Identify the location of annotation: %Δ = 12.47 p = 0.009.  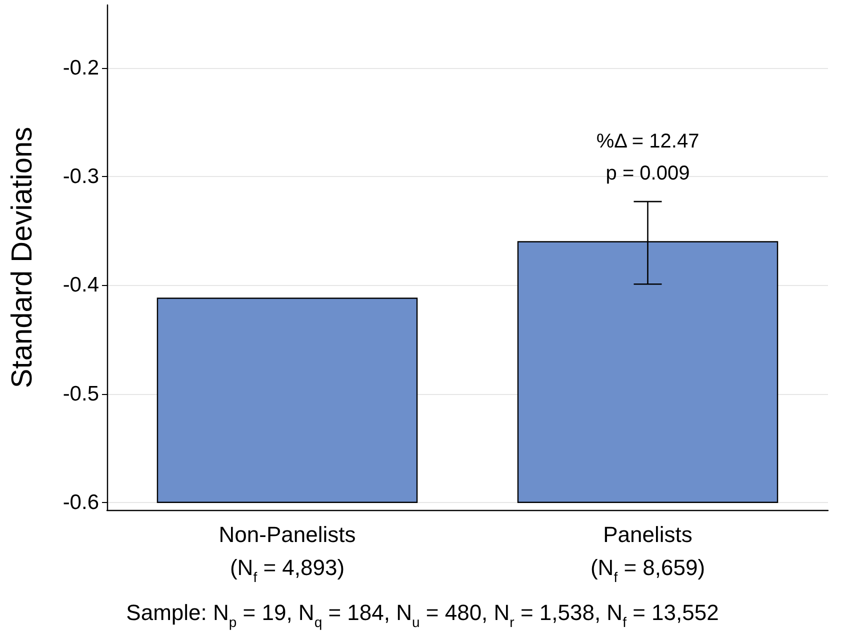
(648, 157).